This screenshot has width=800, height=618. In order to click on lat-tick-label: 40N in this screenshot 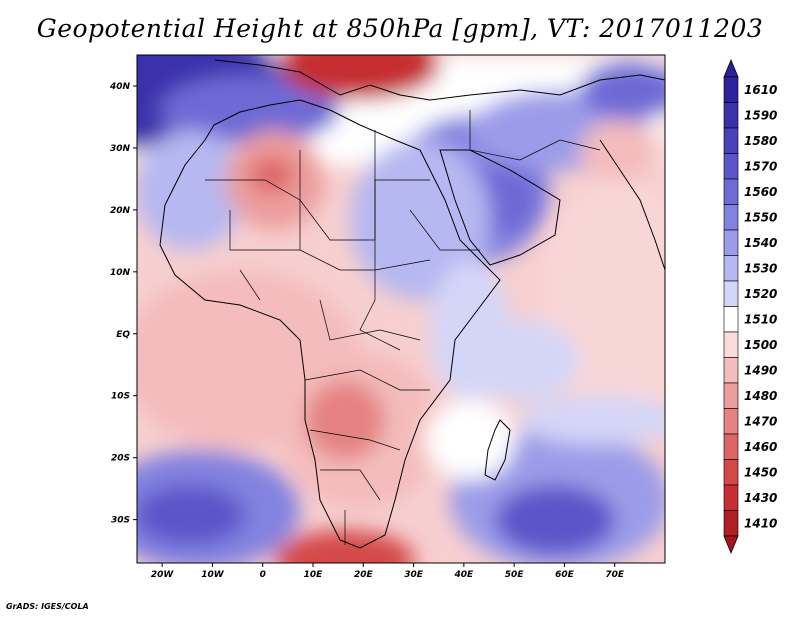, I will do `click(120, 87)`.